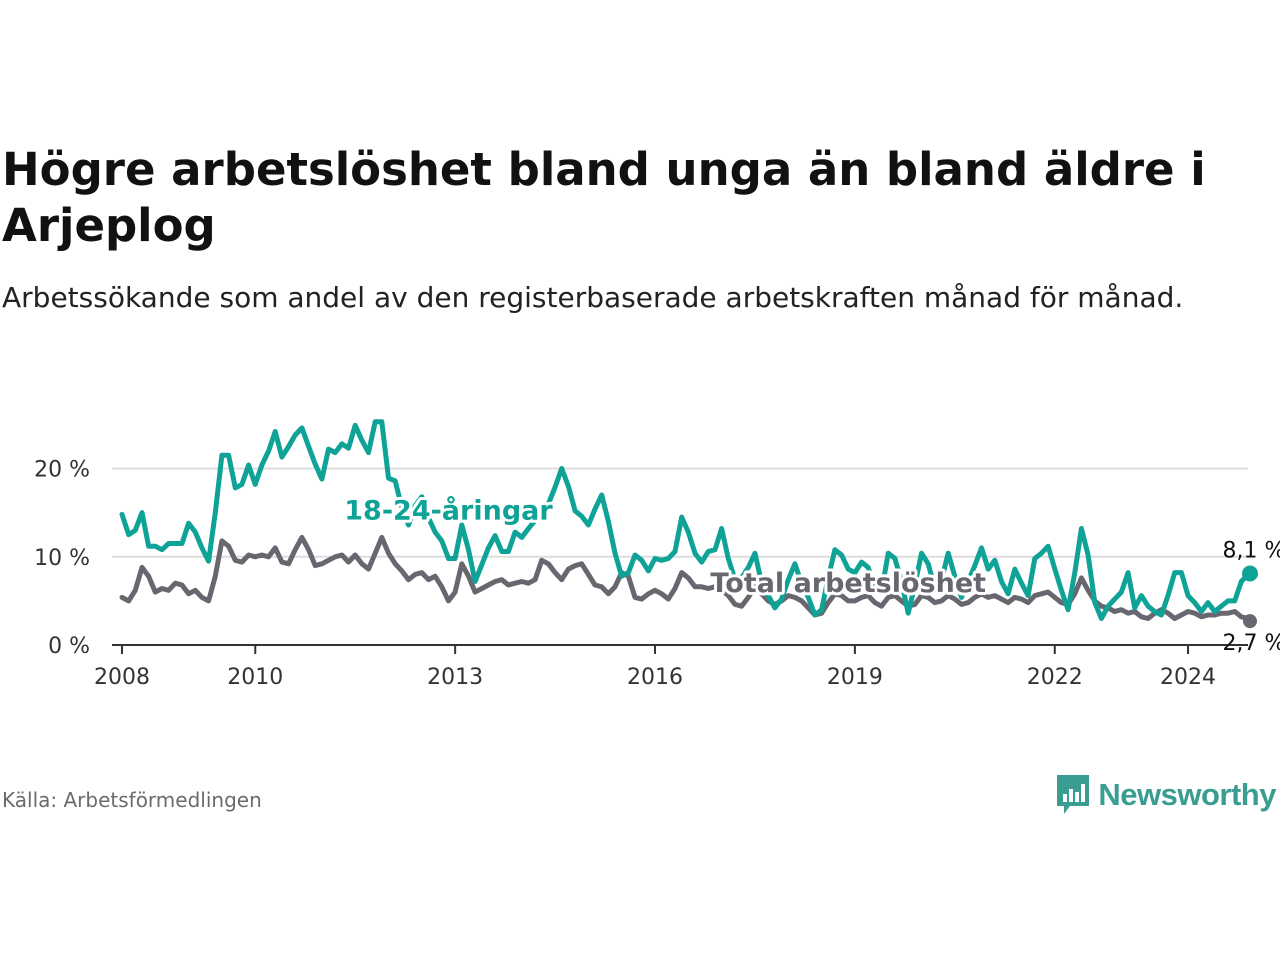 This screenshot has height=960, width=1280. What do you see at coordinates (455, 677) in the screenshot?
I see `x-tick-label: 2013` at bounding box center [455, 677].